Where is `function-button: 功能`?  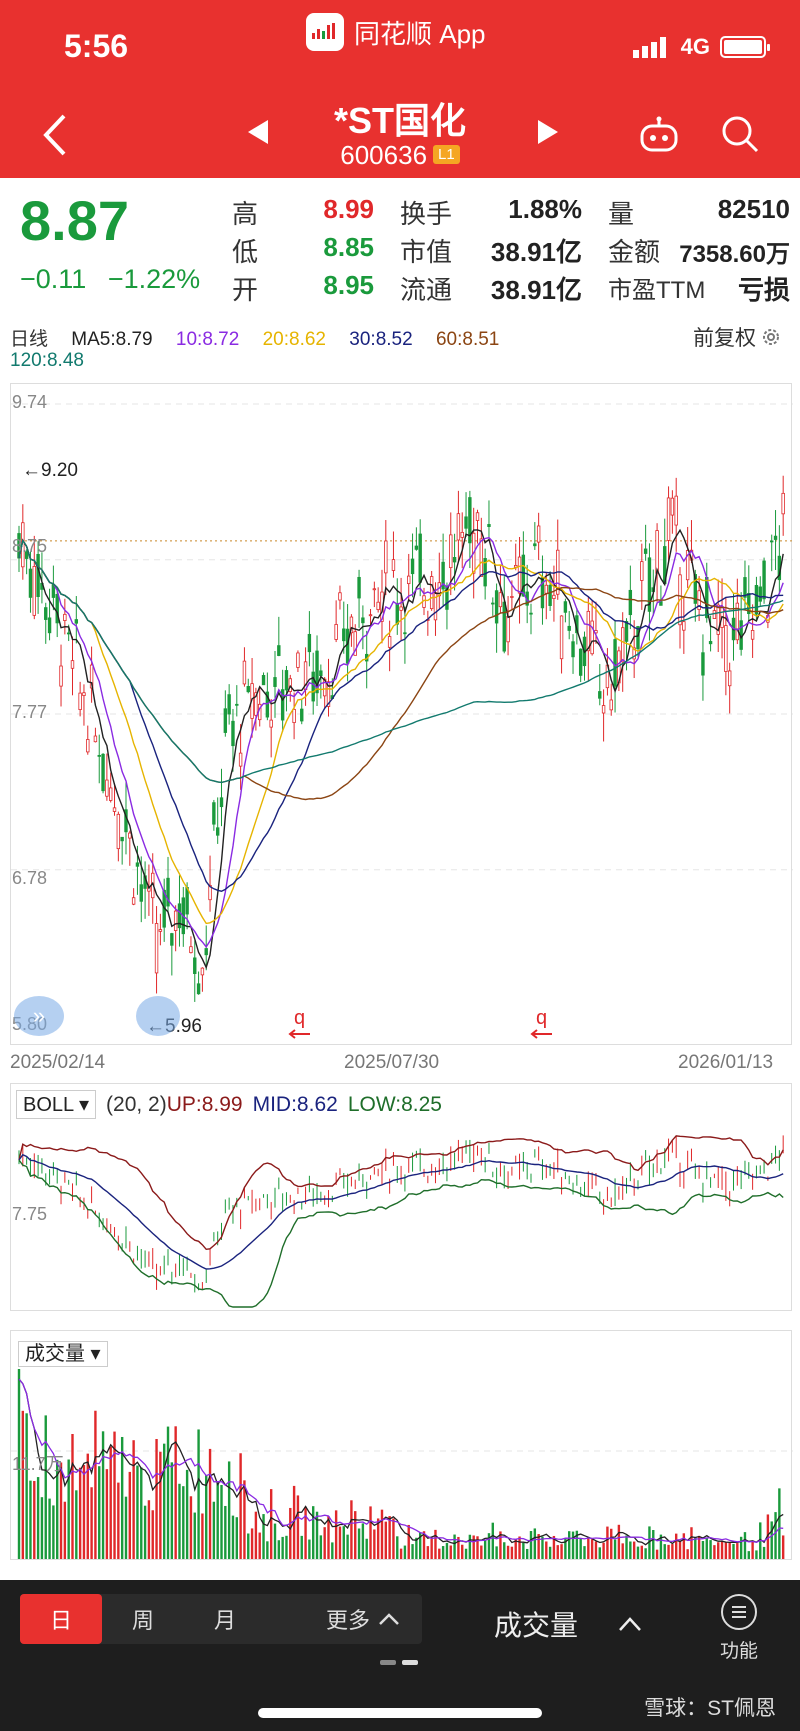 function-button: 功能 is located at coordinates (739, 1628).